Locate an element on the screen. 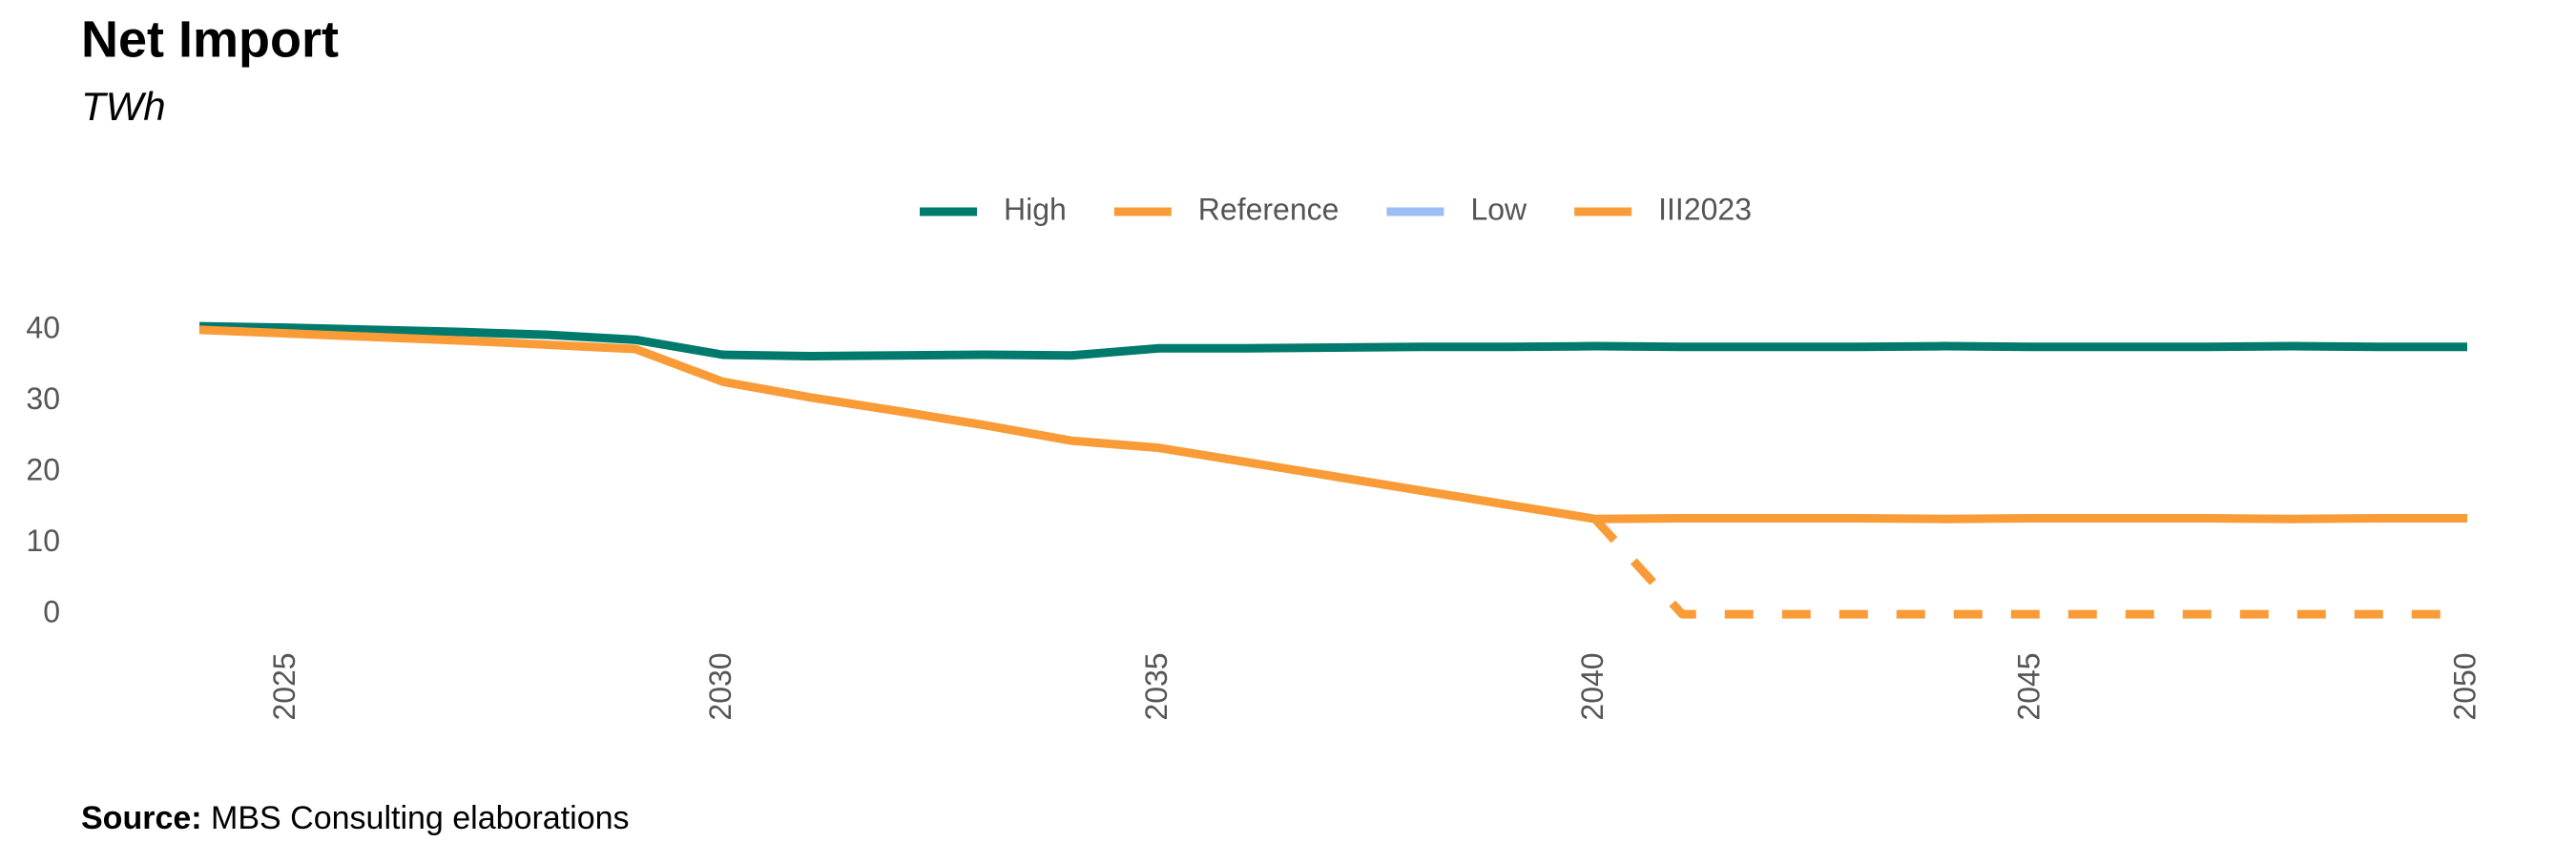 Image resolution: width=2576 pixels, height=863 pixels. x-tick-label: 2030 is located at coordinates (720, 686).